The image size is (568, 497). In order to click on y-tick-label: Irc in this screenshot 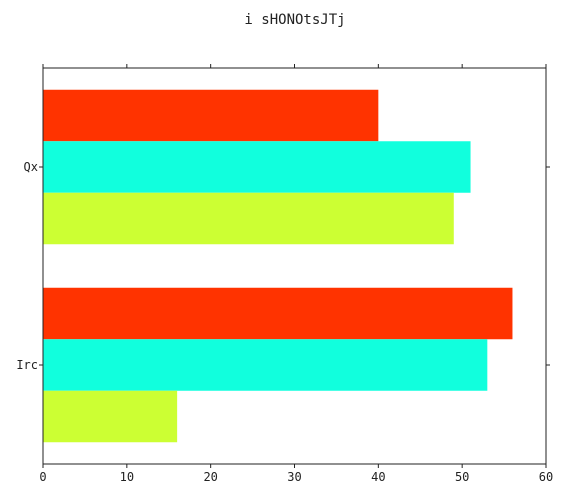, I will do `click(27, 365)`.